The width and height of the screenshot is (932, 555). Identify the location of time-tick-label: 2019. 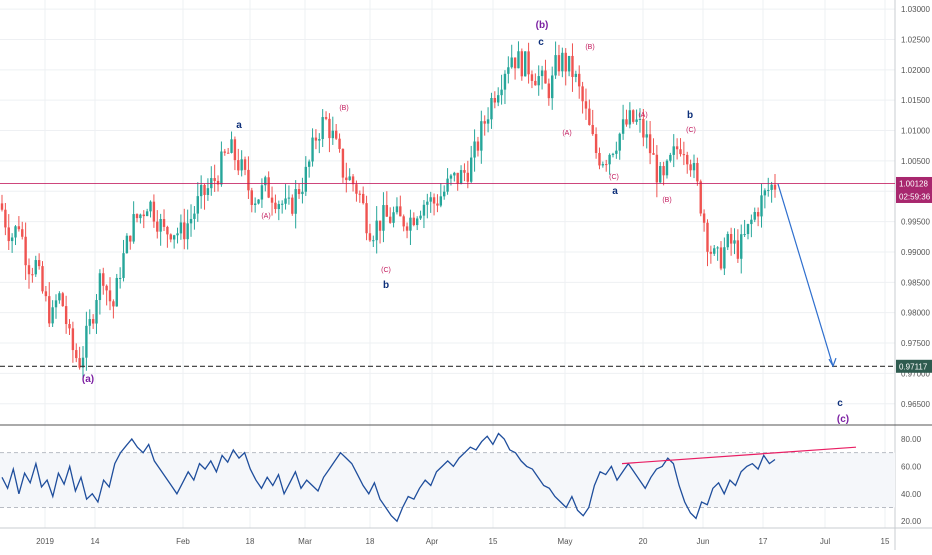
(45, 541).